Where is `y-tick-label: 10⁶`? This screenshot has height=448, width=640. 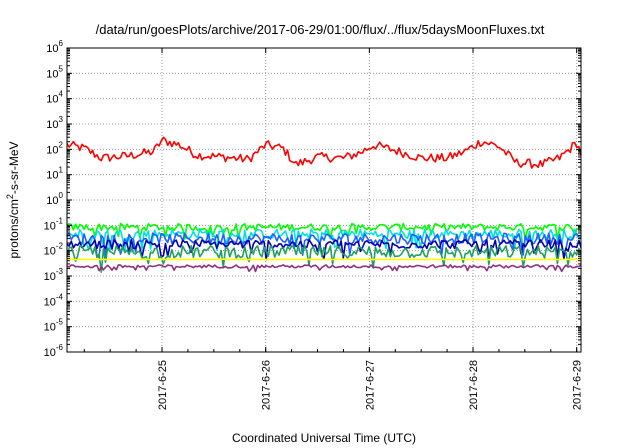 y-tick-label: 10⁶ is located at coordinates (54, 47).